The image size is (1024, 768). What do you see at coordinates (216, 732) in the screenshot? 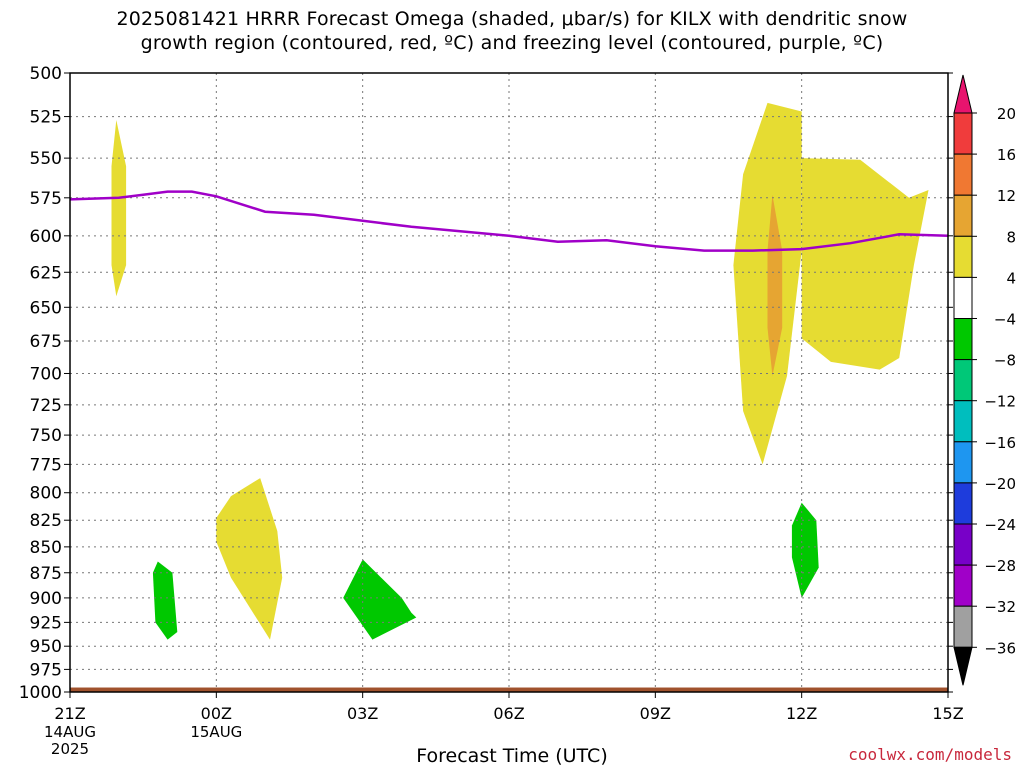
I see `x-tick-date: 15AUG` at bounding box center [216, 732].